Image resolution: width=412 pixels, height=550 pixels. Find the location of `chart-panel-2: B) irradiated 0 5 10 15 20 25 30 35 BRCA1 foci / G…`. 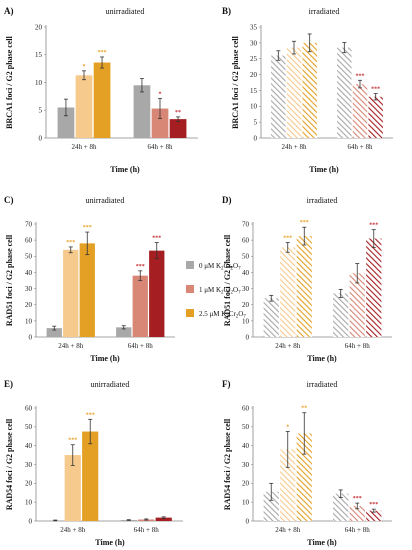

chart-panel-2: B) irradiated 0 5 10 15 20 25 30 35 BRCA1 foci / G… is located at coordinates (307, 90).